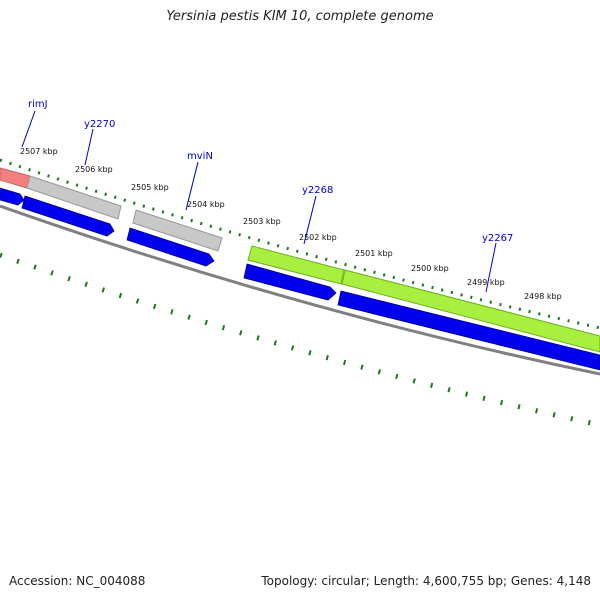 Image resolution: width=600 pixels, height=600 pixels. I want to click on gene-y2268, so click(296, 265).